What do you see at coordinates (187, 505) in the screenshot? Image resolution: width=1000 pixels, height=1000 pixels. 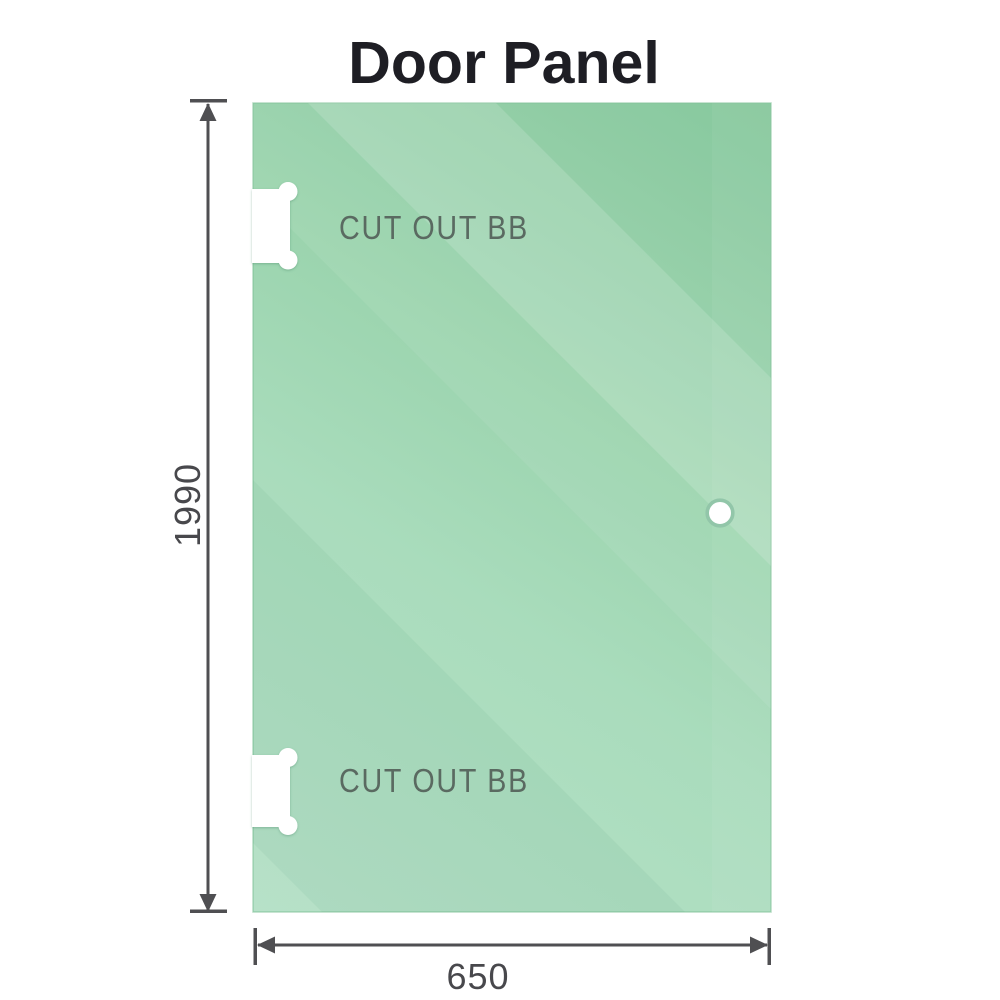 I see `height-dimension-label: 1990` at bounding box center [187, 505].